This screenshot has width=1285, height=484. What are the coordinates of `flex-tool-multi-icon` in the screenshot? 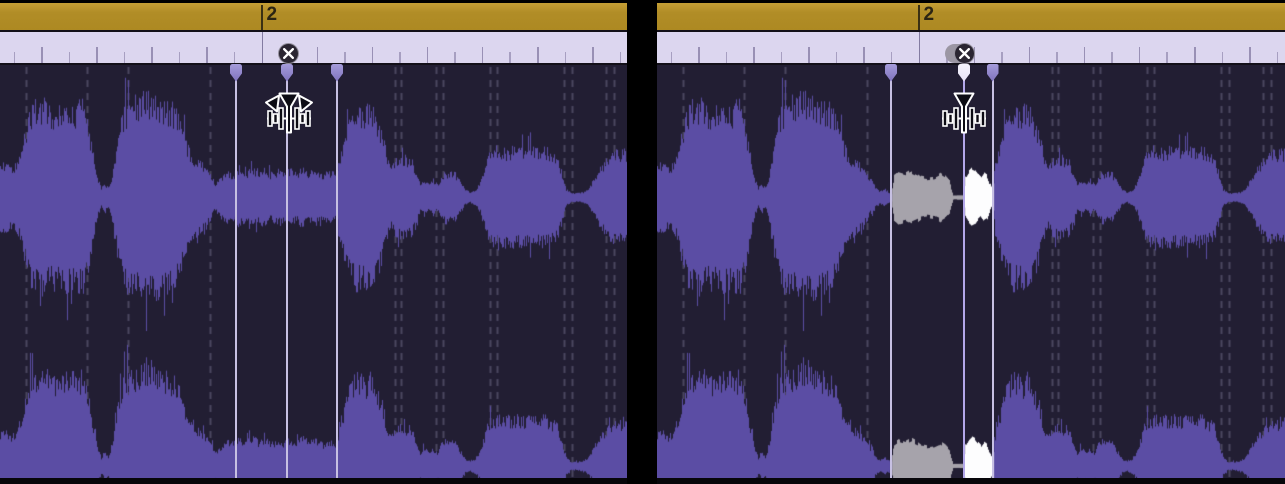 It's located at (289, 121).